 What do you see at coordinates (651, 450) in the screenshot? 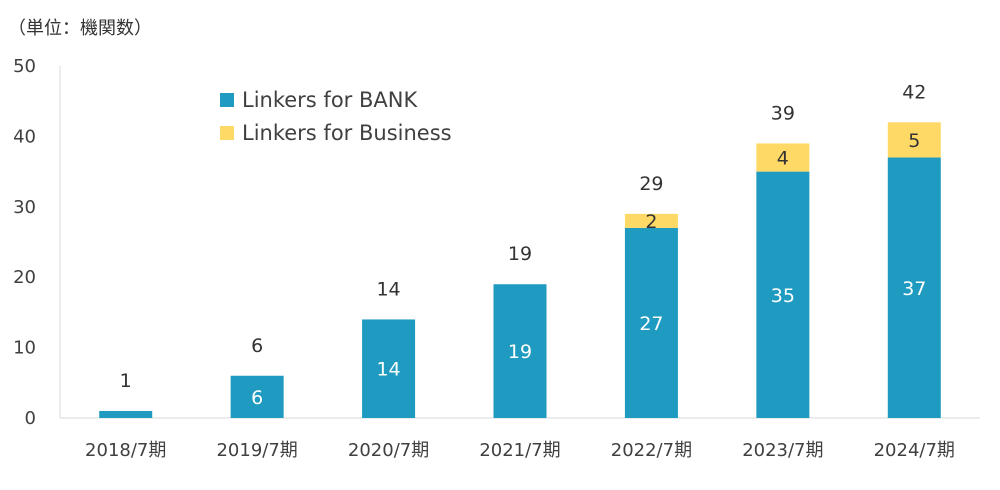
I see `x-tick-label: 2022/7期` at bounding box center [651, 450].